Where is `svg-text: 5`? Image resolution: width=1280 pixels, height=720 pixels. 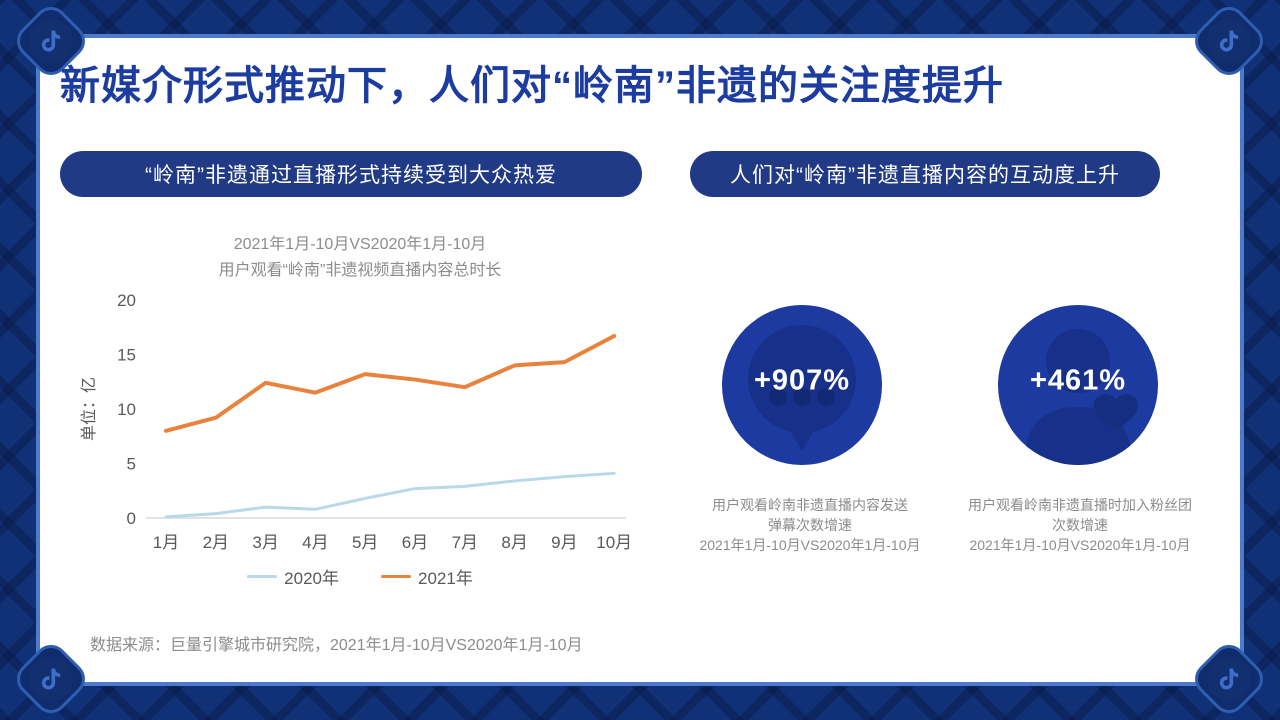
svg-text: 5 is located at coordinates (131, 464).